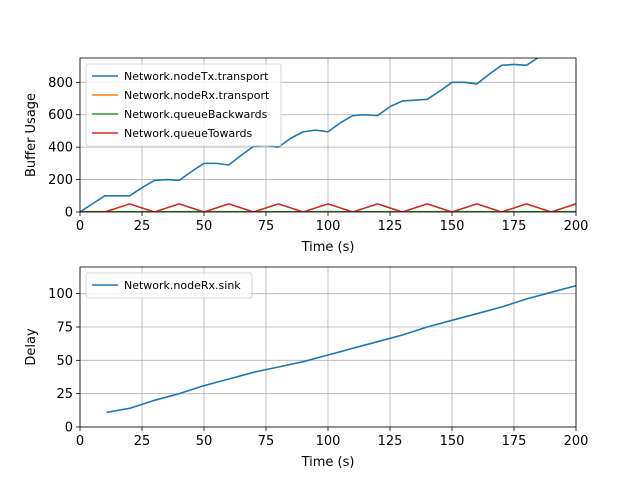 The width and height of the screenshot is (640, 480). Describe the element at coordinates (64, 328) in the screenshot. I see `y-tick-label: 75` at that location.